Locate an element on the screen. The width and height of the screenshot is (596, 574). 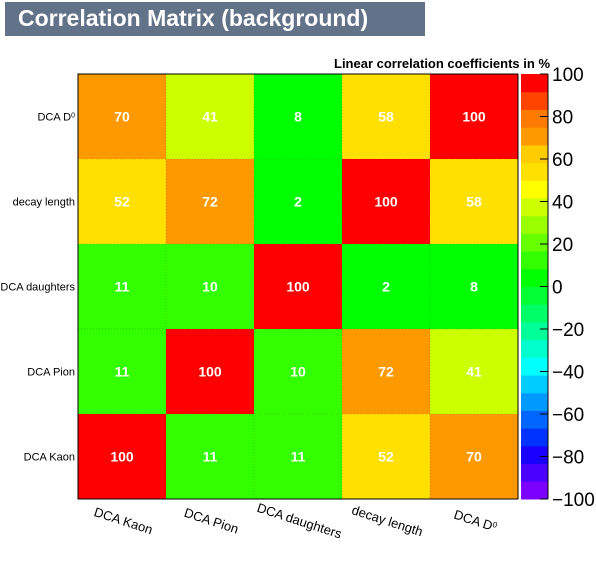
chart-title: Correlation Matrix (background) is located at coordinates (193, 18).